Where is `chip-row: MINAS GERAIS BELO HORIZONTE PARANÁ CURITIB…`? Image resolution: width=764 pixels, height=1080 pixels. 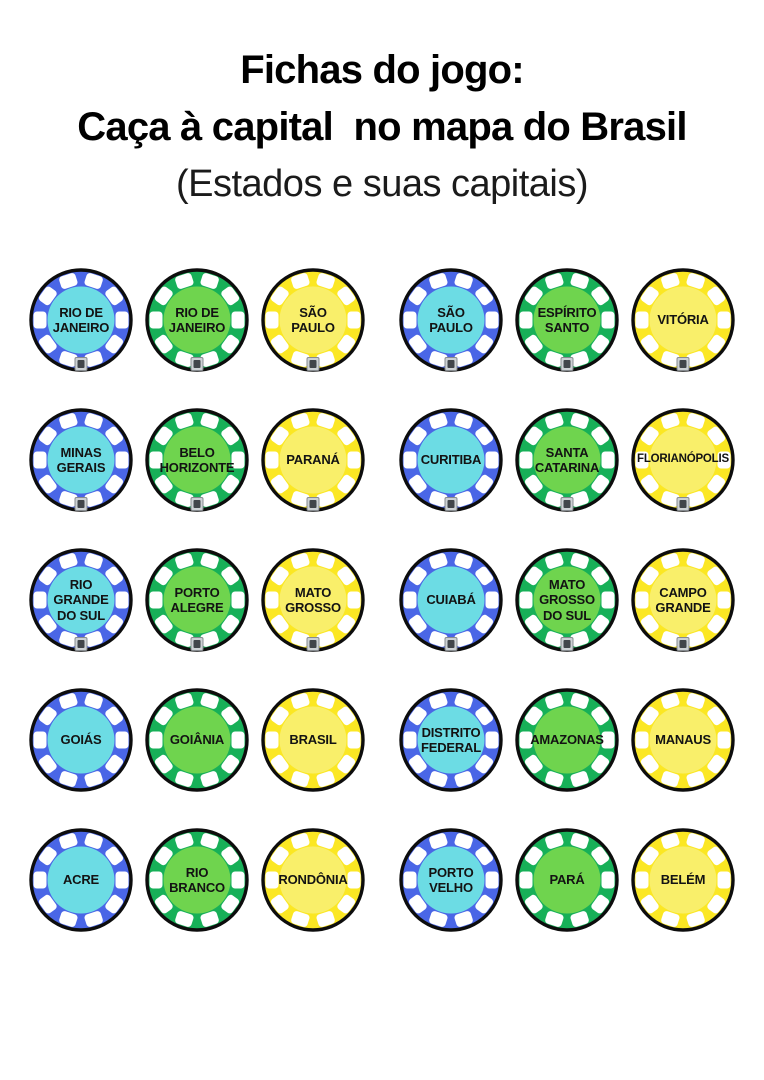
chip-row: MINAS GERAIS BELO HORIZONTE PARANÁ CURITIB… is located at coordinates (382, 460).